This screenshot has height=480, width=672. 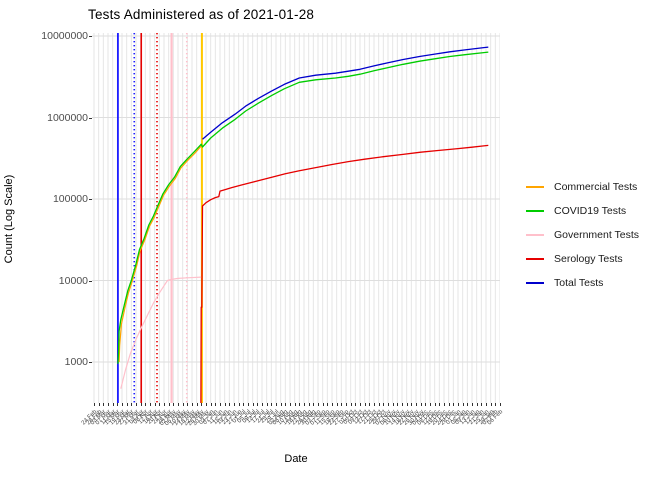 I want to click on chart-title: Tests Administered as of 2021-01-28, so click(x=201, y=14).